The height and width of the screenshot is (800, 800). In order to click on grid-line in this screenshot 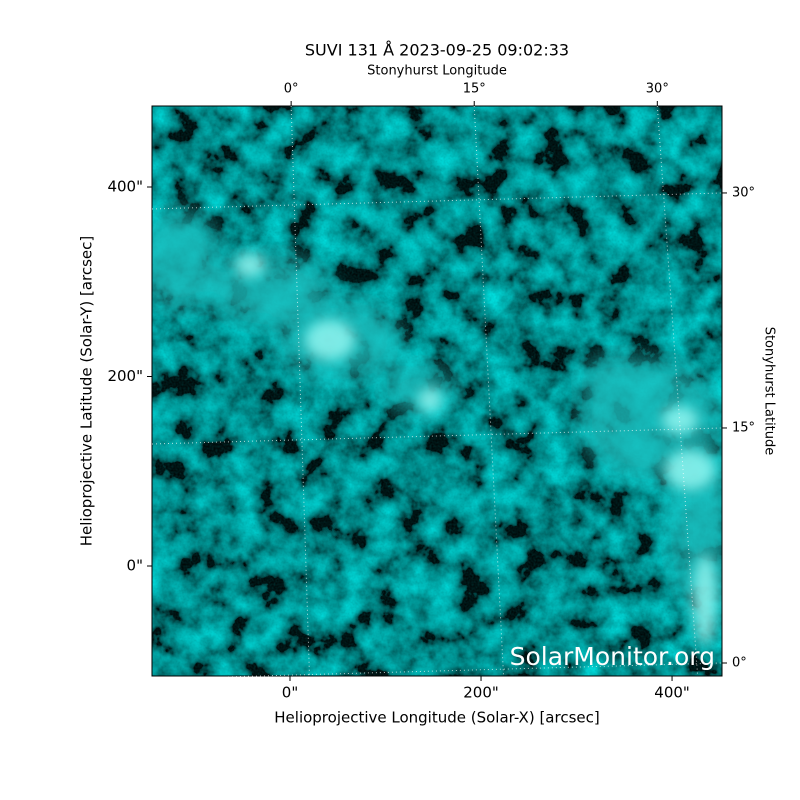, I will do `click(677, 391)`.